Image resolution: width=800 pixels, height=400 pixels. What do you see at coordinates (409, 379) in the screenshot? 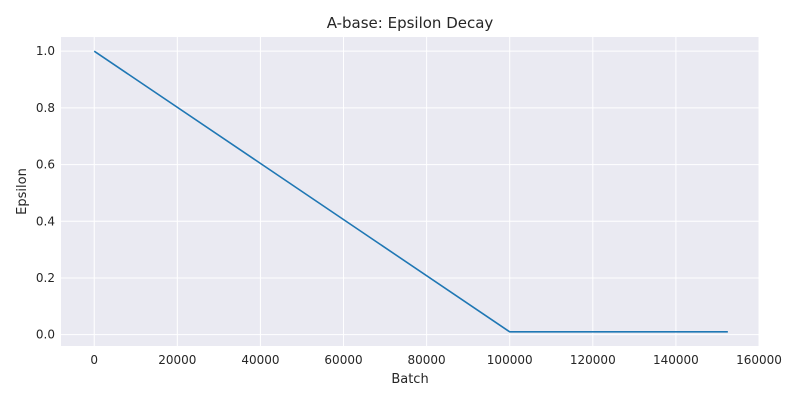
I see `x-axis-label: Batch` at bounding box center [409, 379].